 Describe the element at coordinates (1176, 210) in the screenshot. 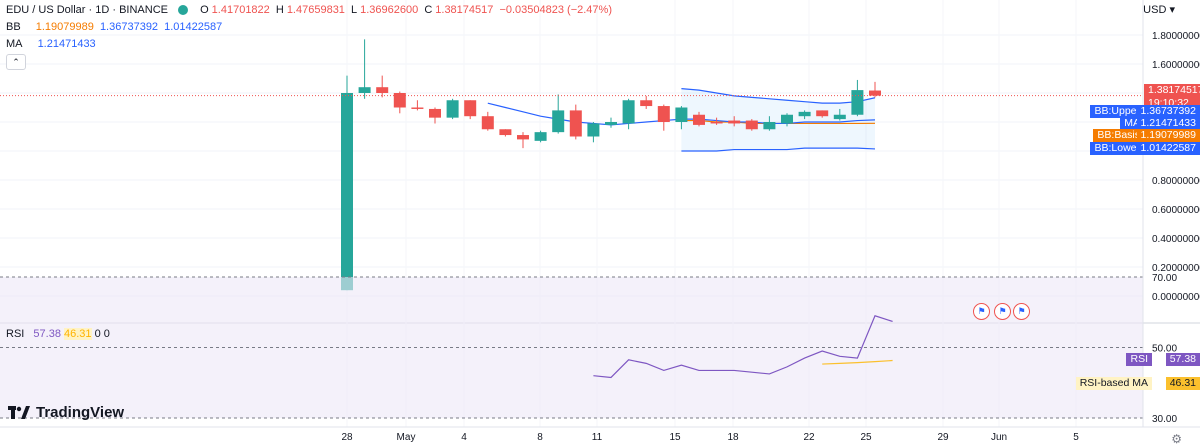

I see `price-tick-label: 0.60000000` at that location.